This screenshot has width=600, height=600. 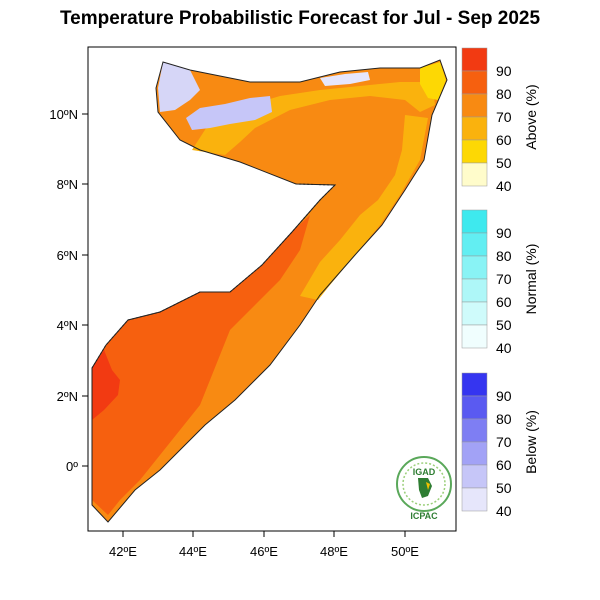 I want to click on forecast-region-above-70-north, so click(x=324, y=149).